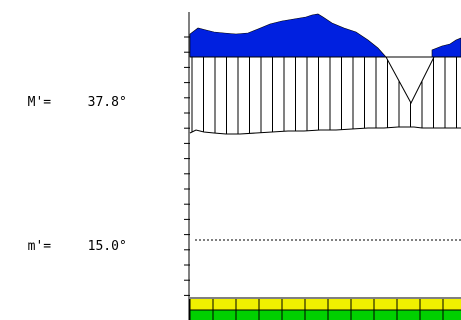 This screenshot has height=320, width=461. Describe the element at coordinates (39, 246) in the screenshot. I see `min-angle-label: m'=` at that location.